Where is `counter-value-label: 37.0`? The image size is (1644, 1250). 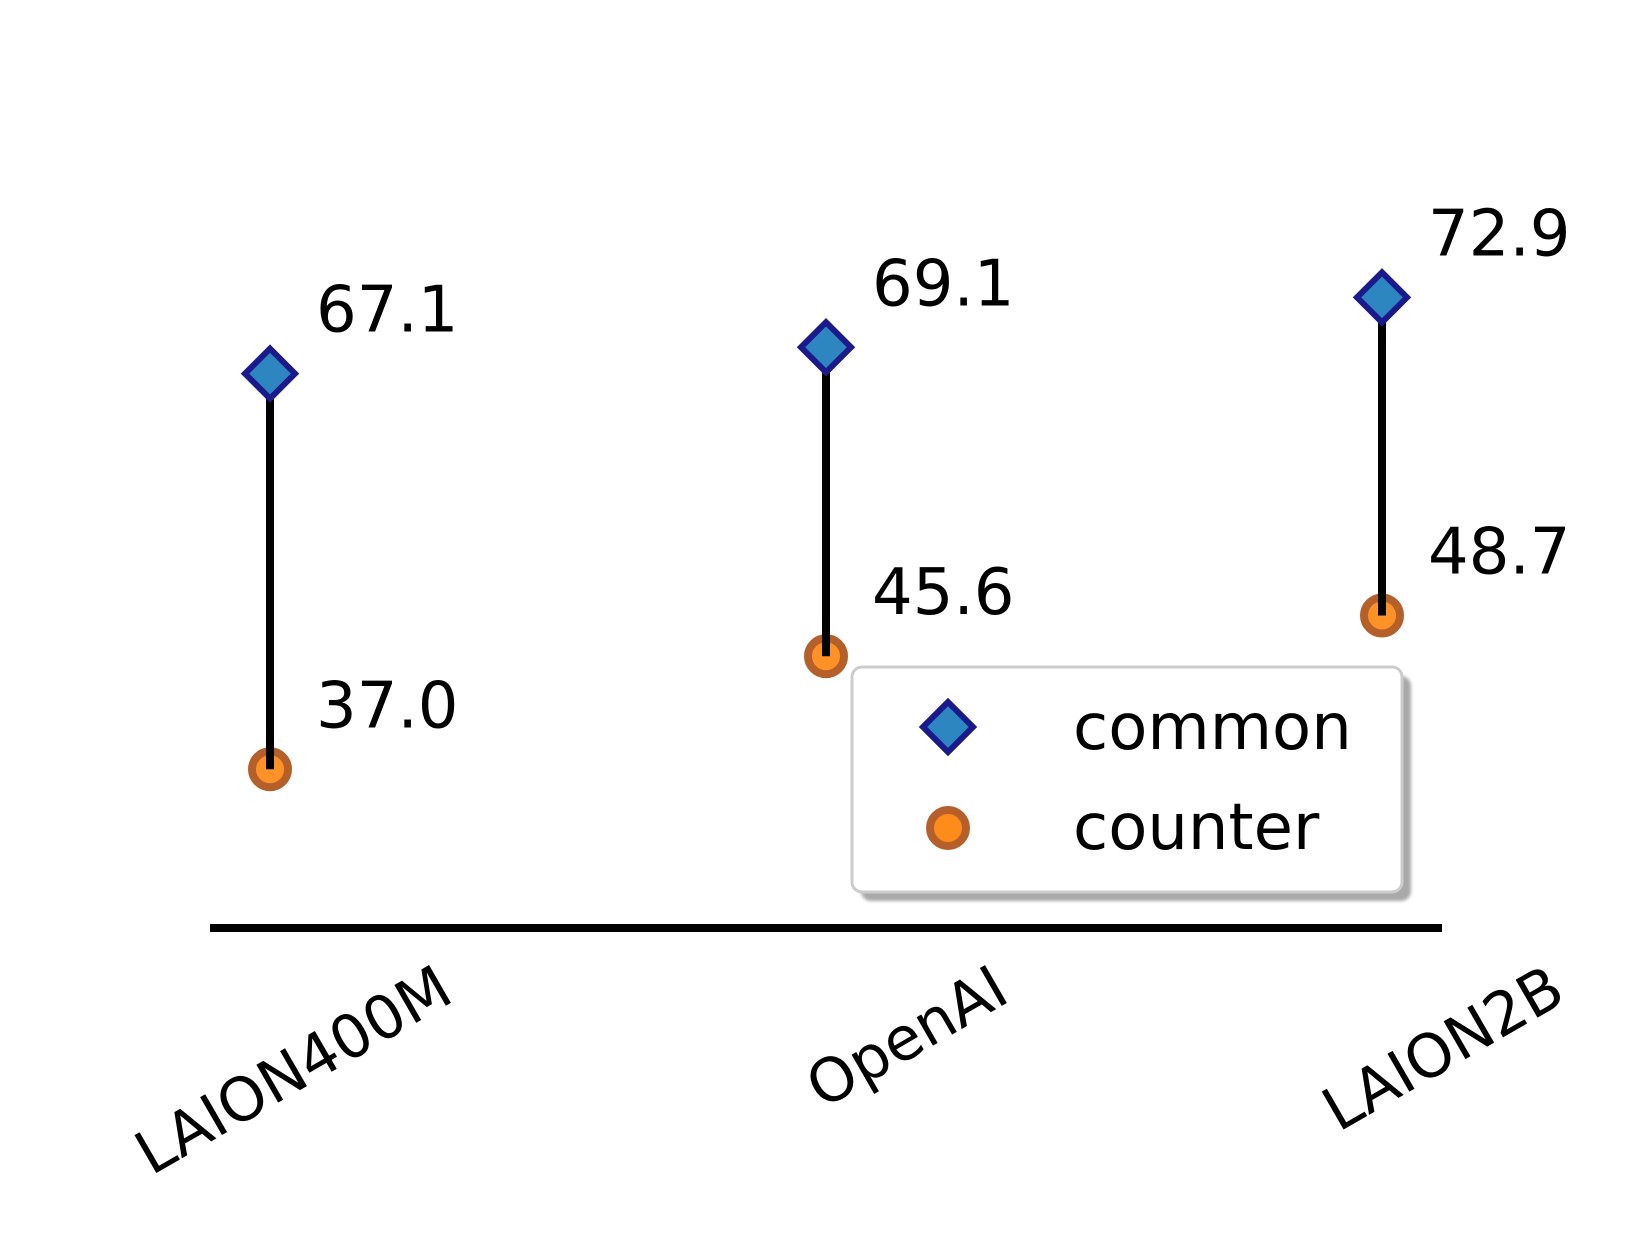
counter-value-label: 37.0 is located at coordinates (387, 706).